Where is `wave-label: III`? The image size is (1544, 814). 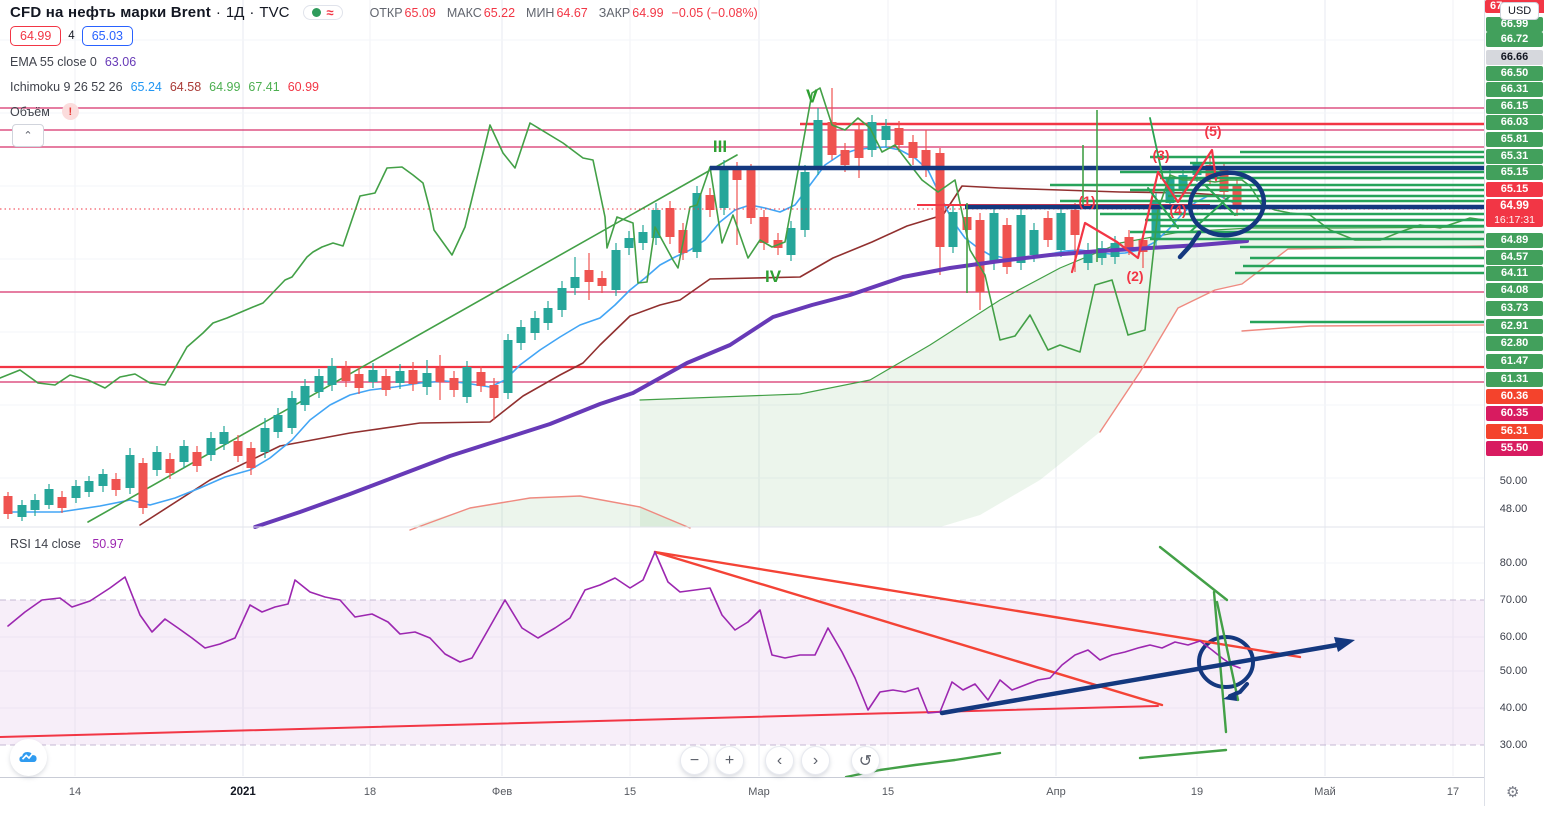 wave-label: III is located at coordinates (720, 146).